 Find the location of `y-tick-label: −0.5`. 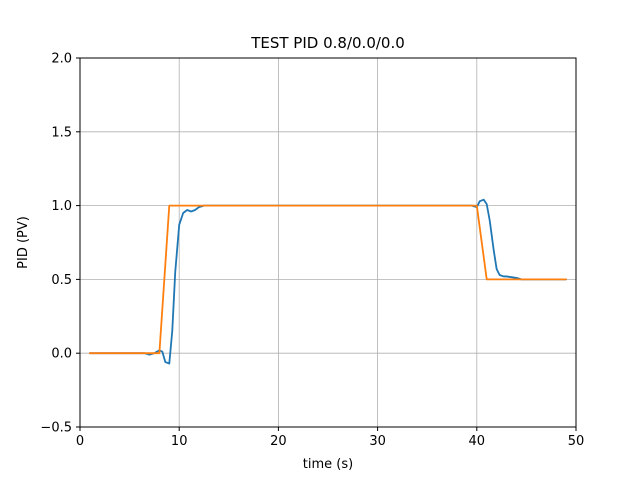

y-tick-label: −0.5 is located at coordinates (56, 428).